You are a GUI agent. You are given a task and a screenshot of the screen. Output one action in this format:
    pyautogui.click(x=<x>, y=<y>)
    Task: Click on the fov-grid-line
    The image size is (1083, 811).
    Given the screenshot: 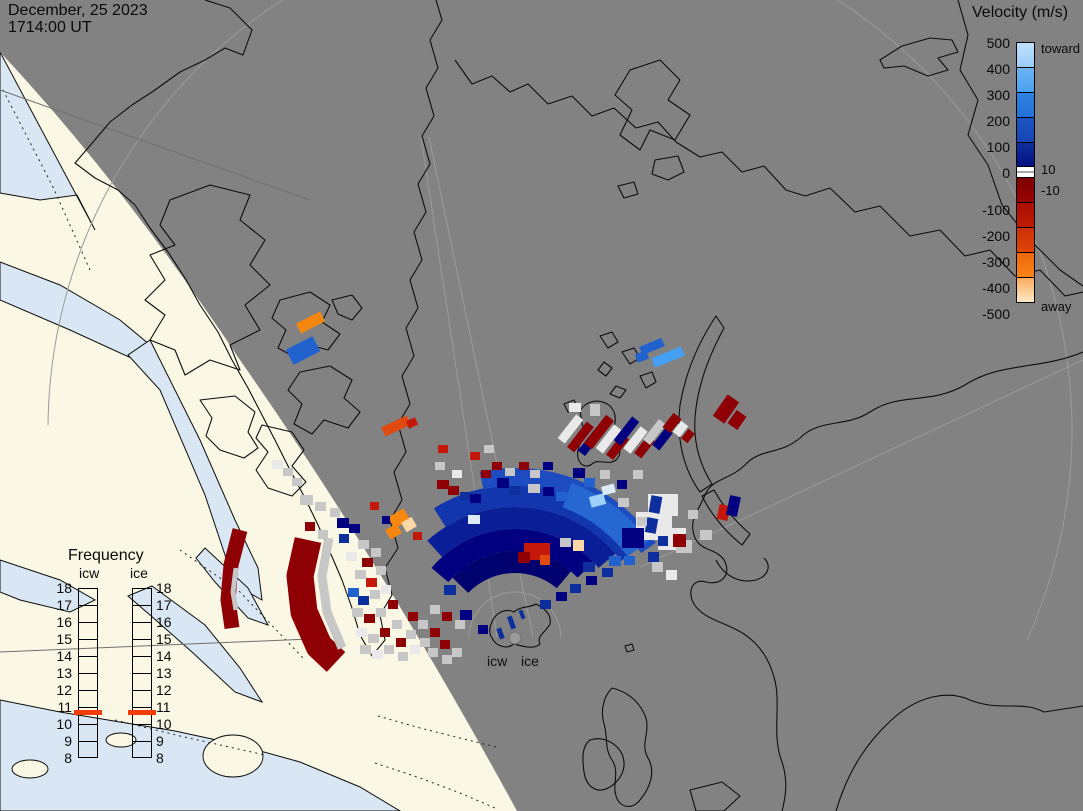 What is the action you would take?
    pyautogui.click(x=155, y=145)
    